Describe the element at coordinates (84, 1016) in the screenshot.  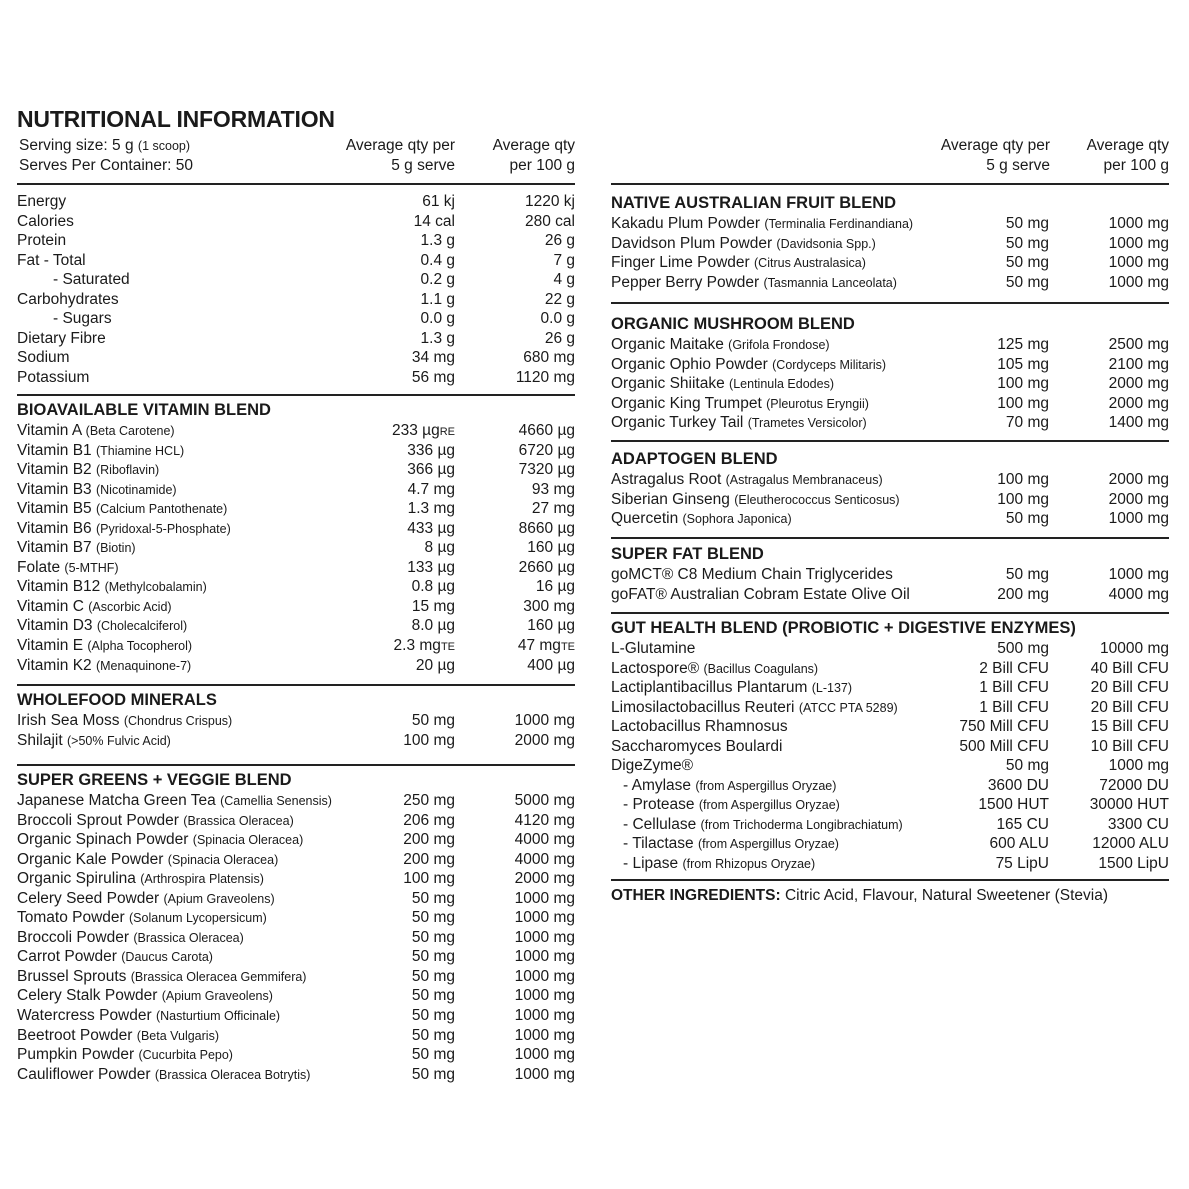
I see `nutrient-label: Watercress Powder` at that location.